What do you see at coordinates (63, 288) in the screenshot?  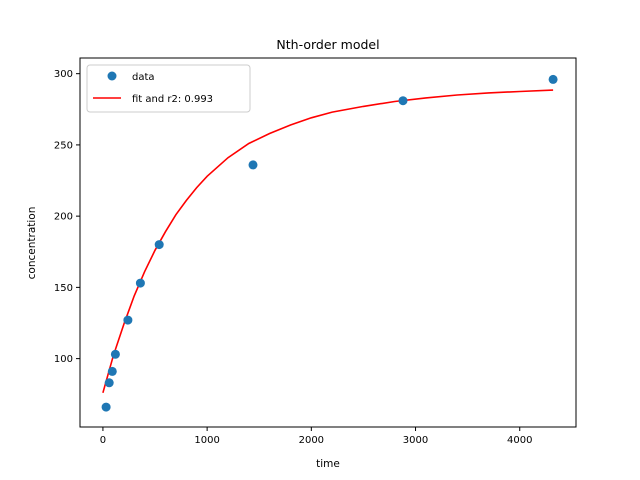 I see `y-tick-label: 150` at bounding box center [63, 288].